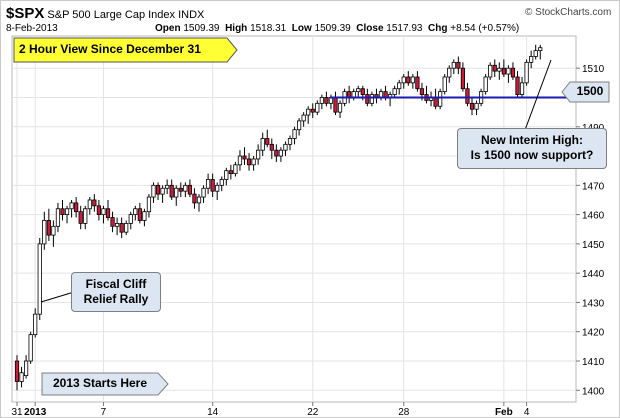  What do you see at coordinates (593, 216) in the screenshot?
I see `y-tick-label: 1460` at bounding box center [593, 216].